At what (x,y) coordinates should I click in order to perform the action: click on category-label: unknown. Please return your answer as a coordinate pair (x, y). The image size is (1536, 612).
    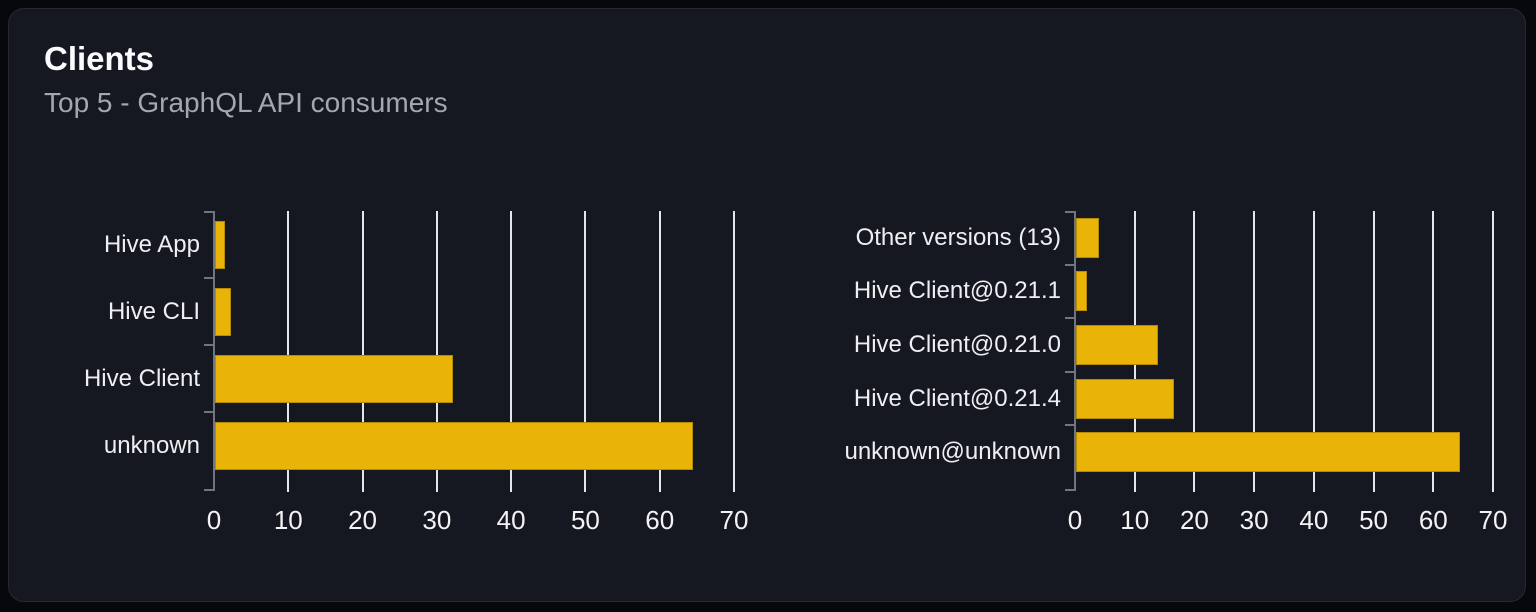
    Looking at the image, I should click on (151, 445).